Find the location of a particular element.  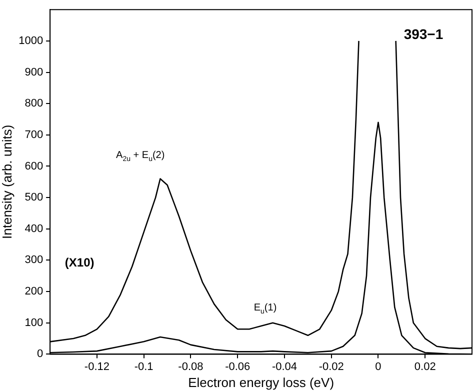

y-tick-label: 800 is located at coordinates (34, 104).